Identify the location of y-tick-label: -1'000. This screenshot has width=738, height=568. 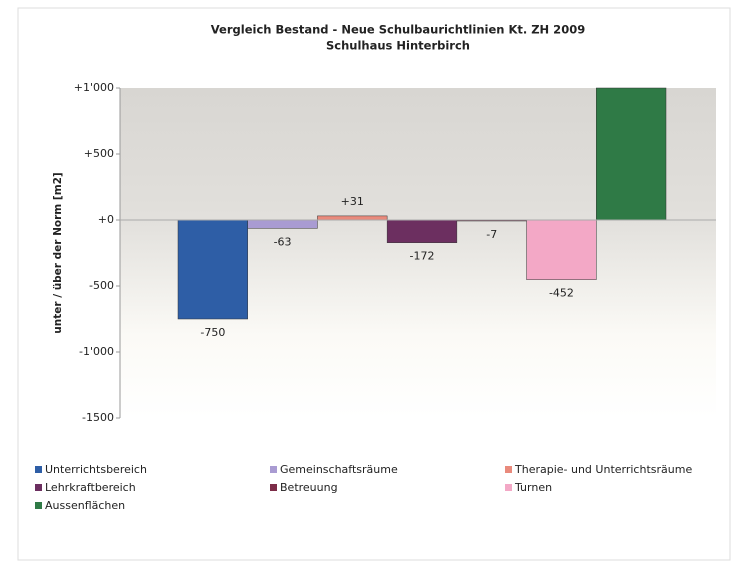
(96, 351).